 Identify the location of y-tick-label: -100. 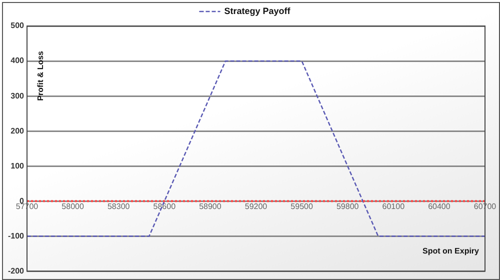
(16, 235).